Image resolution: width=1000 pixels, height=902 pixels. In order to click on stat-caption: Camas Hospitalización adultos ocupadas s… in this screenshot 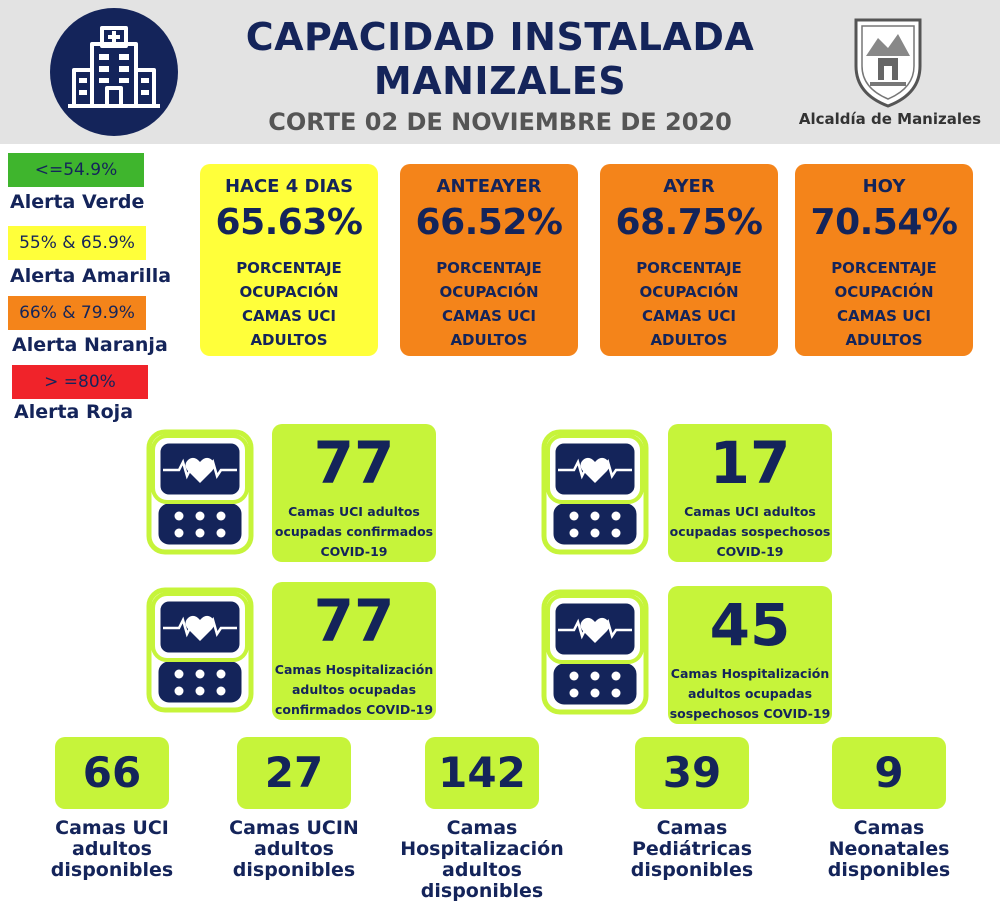, I will do `click(750, 693)`.